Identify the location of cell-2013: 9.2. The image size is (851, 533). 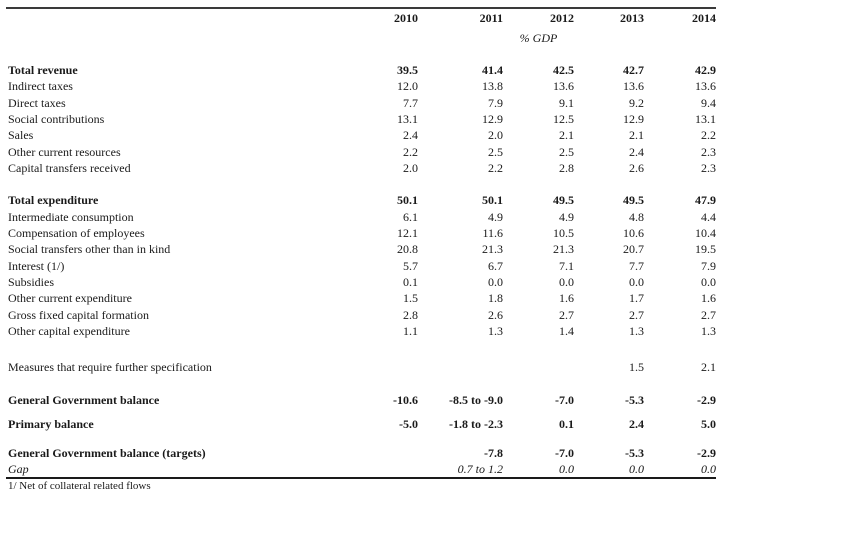
(636, 102).